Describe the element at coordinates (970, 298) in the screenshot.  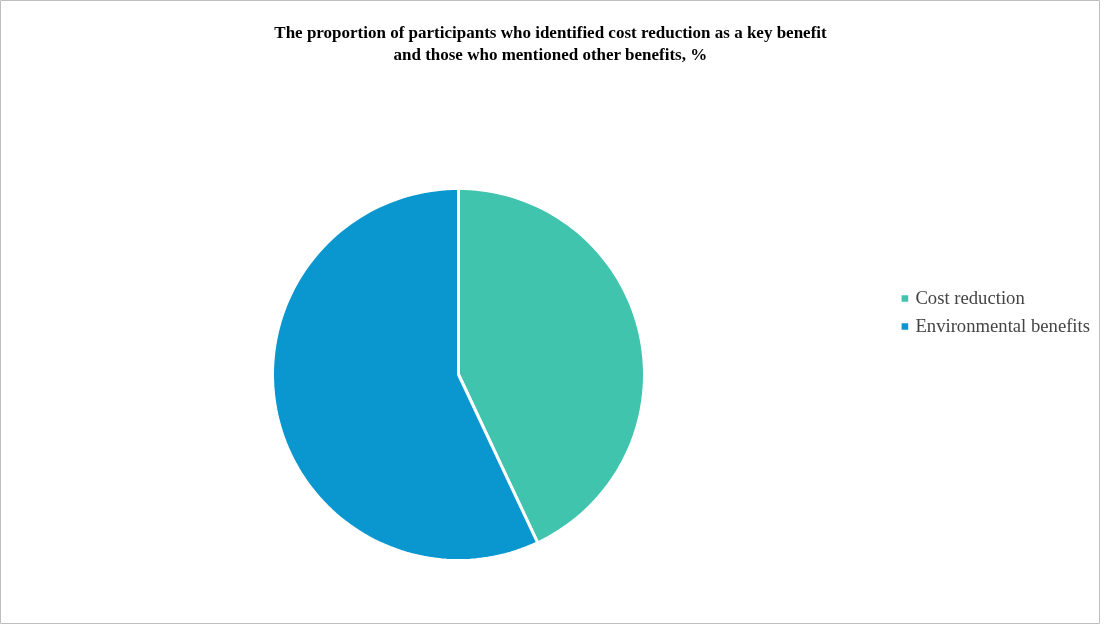
I see `legend-label: Cost reduction` at that location.